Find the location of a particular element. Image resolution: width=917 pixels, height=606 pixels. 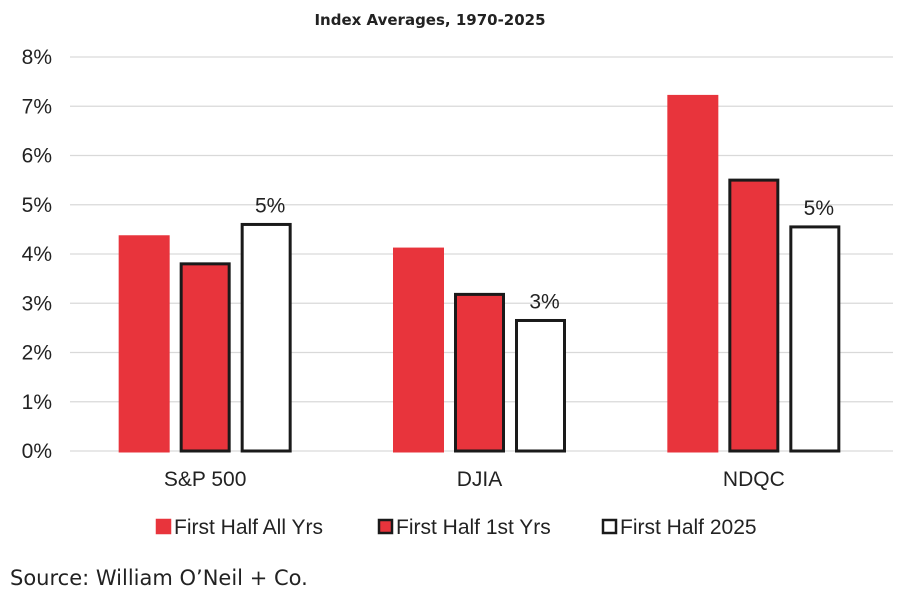

legend-label: First Half 2025 is located at coordinates (688, 527).